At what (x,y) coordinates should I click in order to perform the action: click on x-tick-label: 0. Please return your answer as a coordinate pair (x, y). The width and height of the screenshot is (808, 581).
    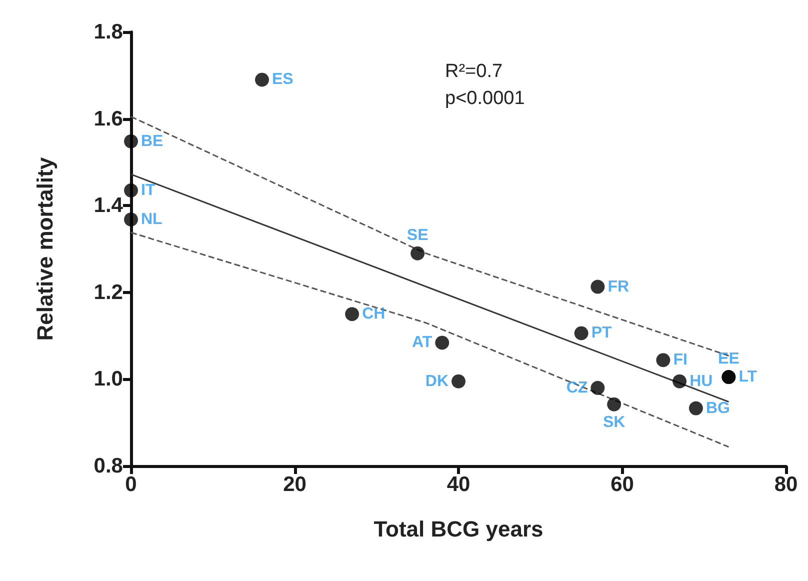
    Looking at the image, I should click on (131, 484).